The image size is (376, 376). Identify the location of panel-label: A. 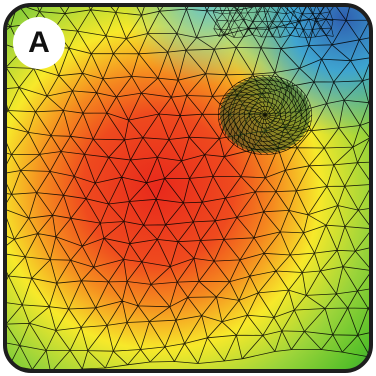
(39, 42).